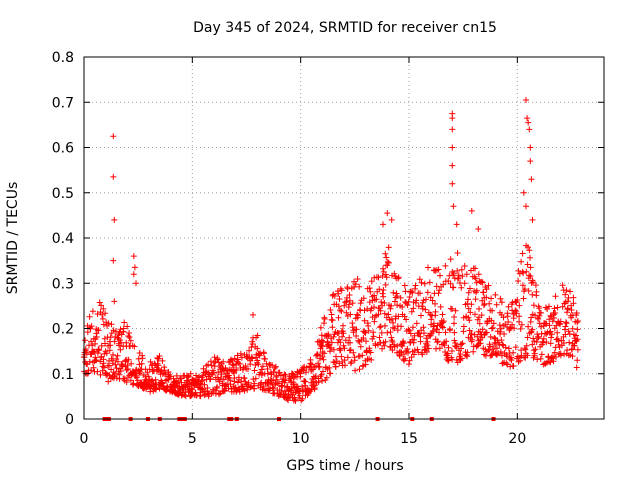 Image resolution: width=640 pixels, height=485 pixels. What do you see at coordinates (192, 439) in the screenshot?
I see `x-tick-label: 5` at bounding box center [192, 439].